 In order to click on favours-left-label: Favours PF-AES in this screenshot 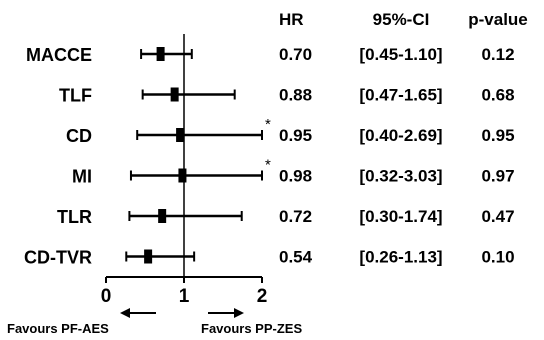, I will do `click(58, 328)`.